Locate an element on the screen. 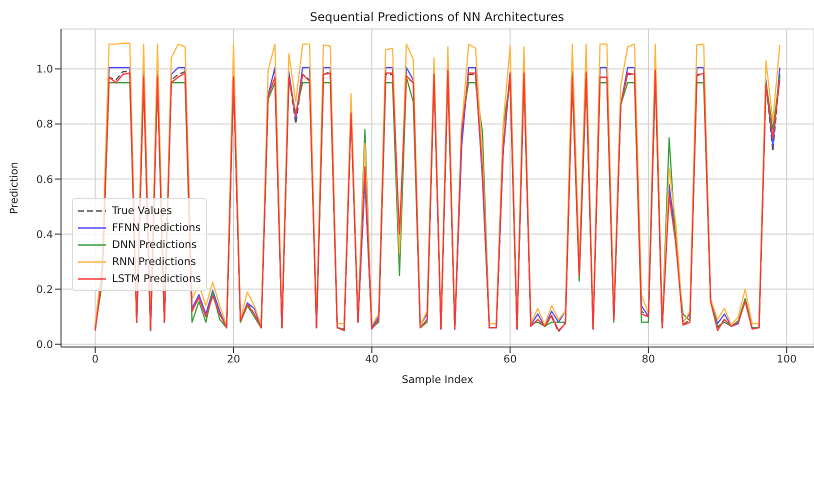 Image resolution: width=814 pixels, height=485 pixels. legend-label: LSTM Predictions is located at coordinates (156, 278).